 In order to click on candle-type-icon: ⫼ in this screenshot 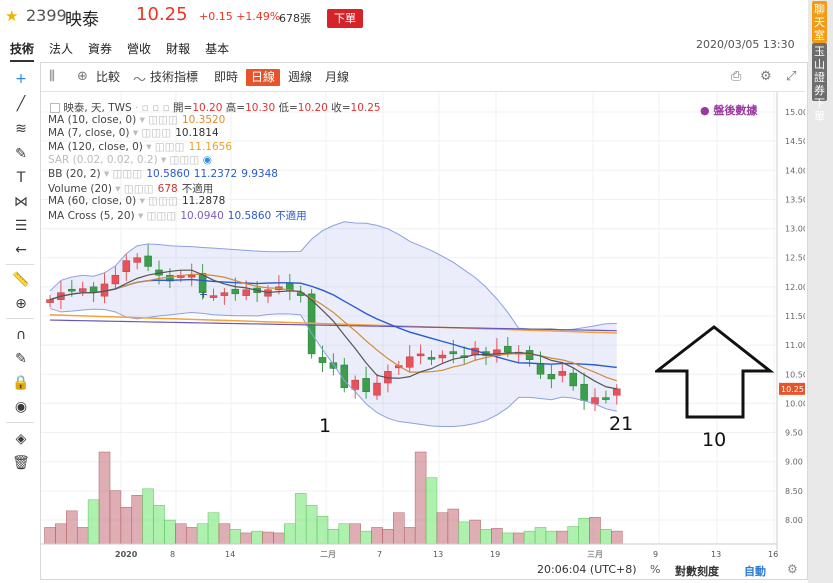, I will do `click(52, 76)`.